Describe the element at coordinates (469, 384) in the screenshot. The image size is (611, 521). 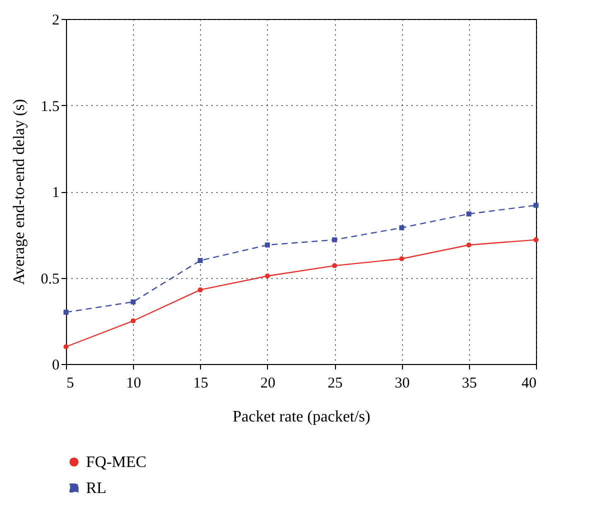
I see `x-tick-label: 35` at that location.